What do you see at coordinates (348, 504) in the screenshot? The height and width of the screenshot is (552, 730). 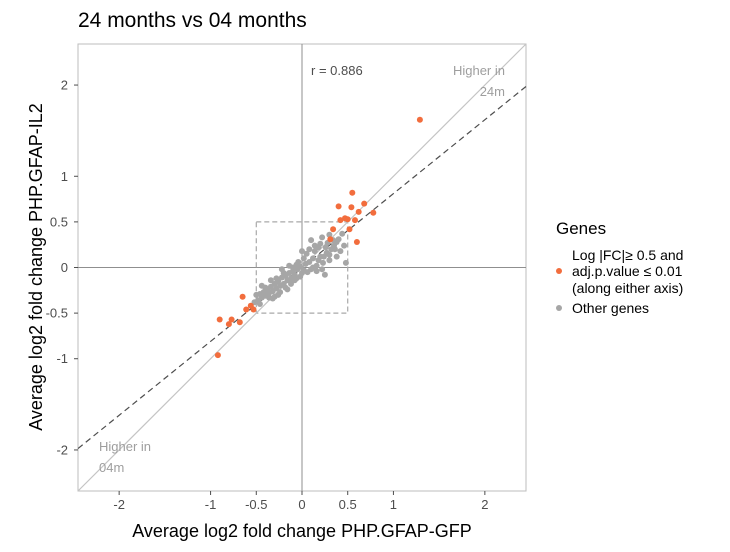 I see `x-tick-label: 0.5` at bounding box center [348, 504].